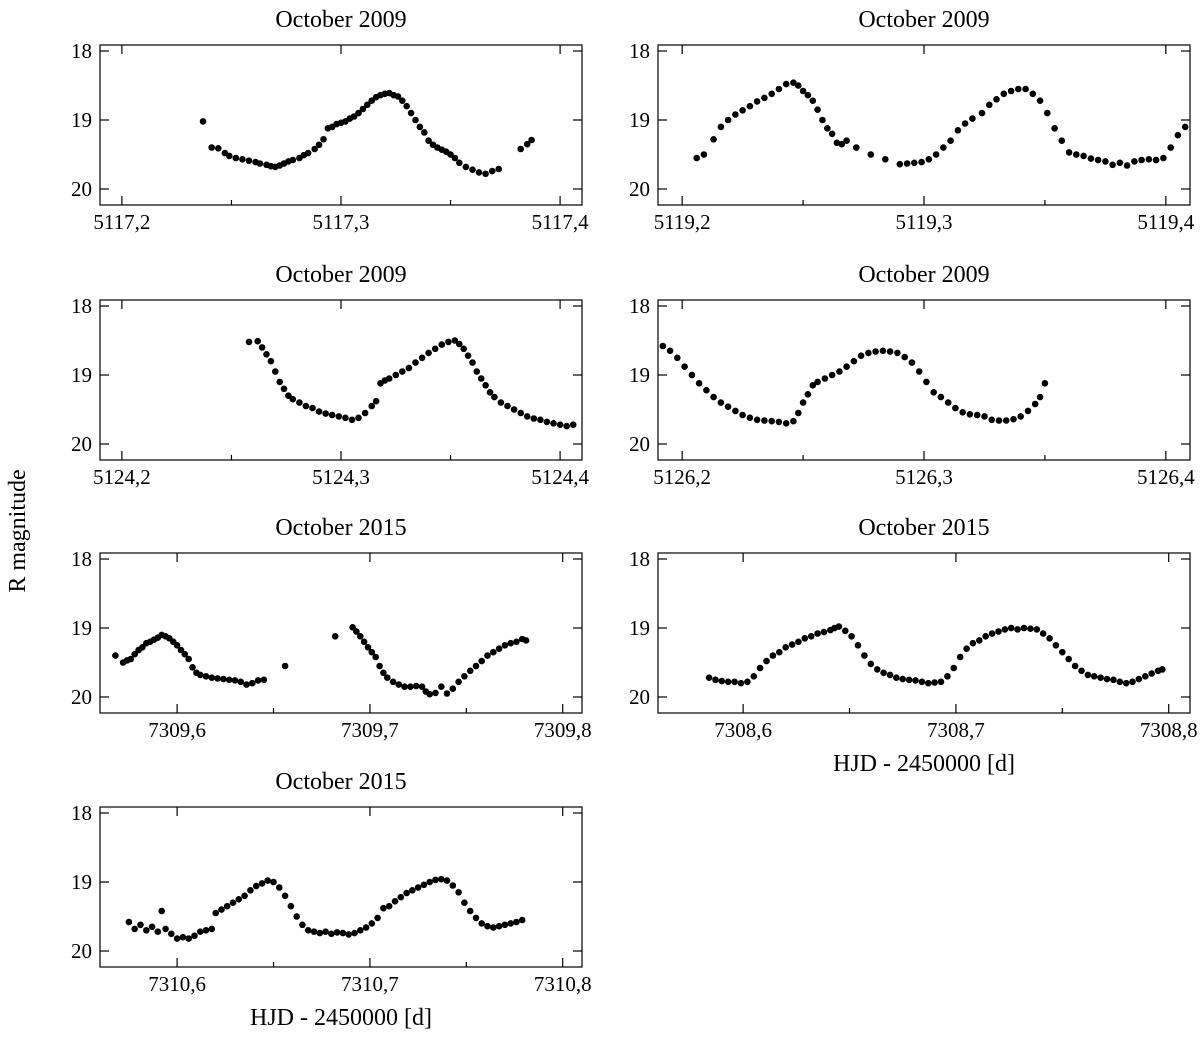 The height and width of the screenshot is (1042, 1200). I want to click on x-tick-label: 5117,2, so click(121, 222).